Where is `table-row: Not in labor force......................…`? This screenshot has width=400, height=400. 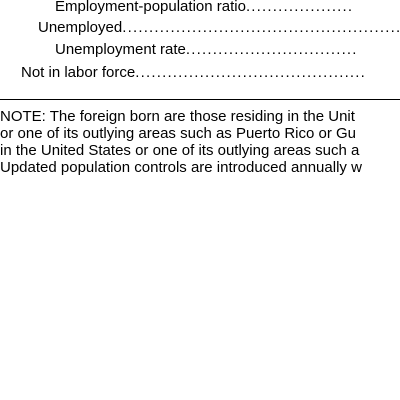
table-row: Not in labor force......................… is located at coordinates (200, 73).